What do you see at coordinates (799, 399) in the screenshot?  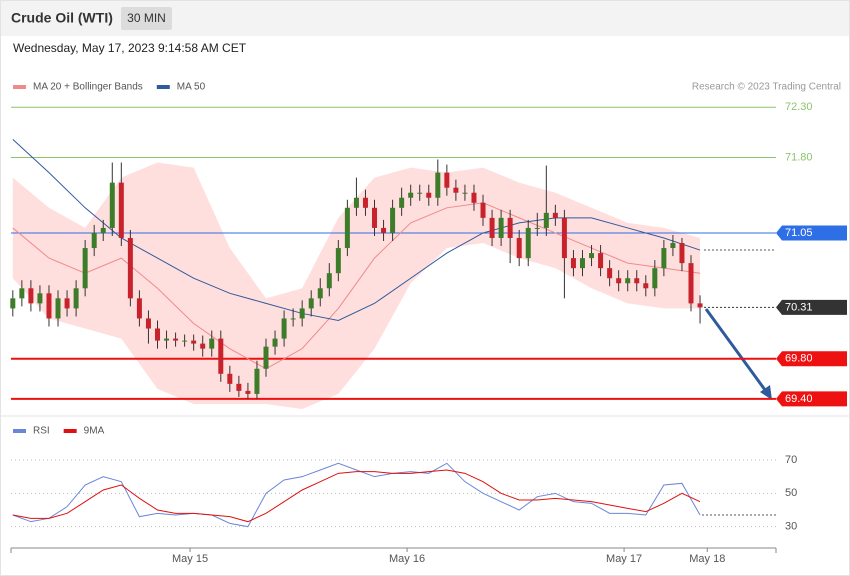 I see `level-label: 69.40` at bounding box center [799, 399].